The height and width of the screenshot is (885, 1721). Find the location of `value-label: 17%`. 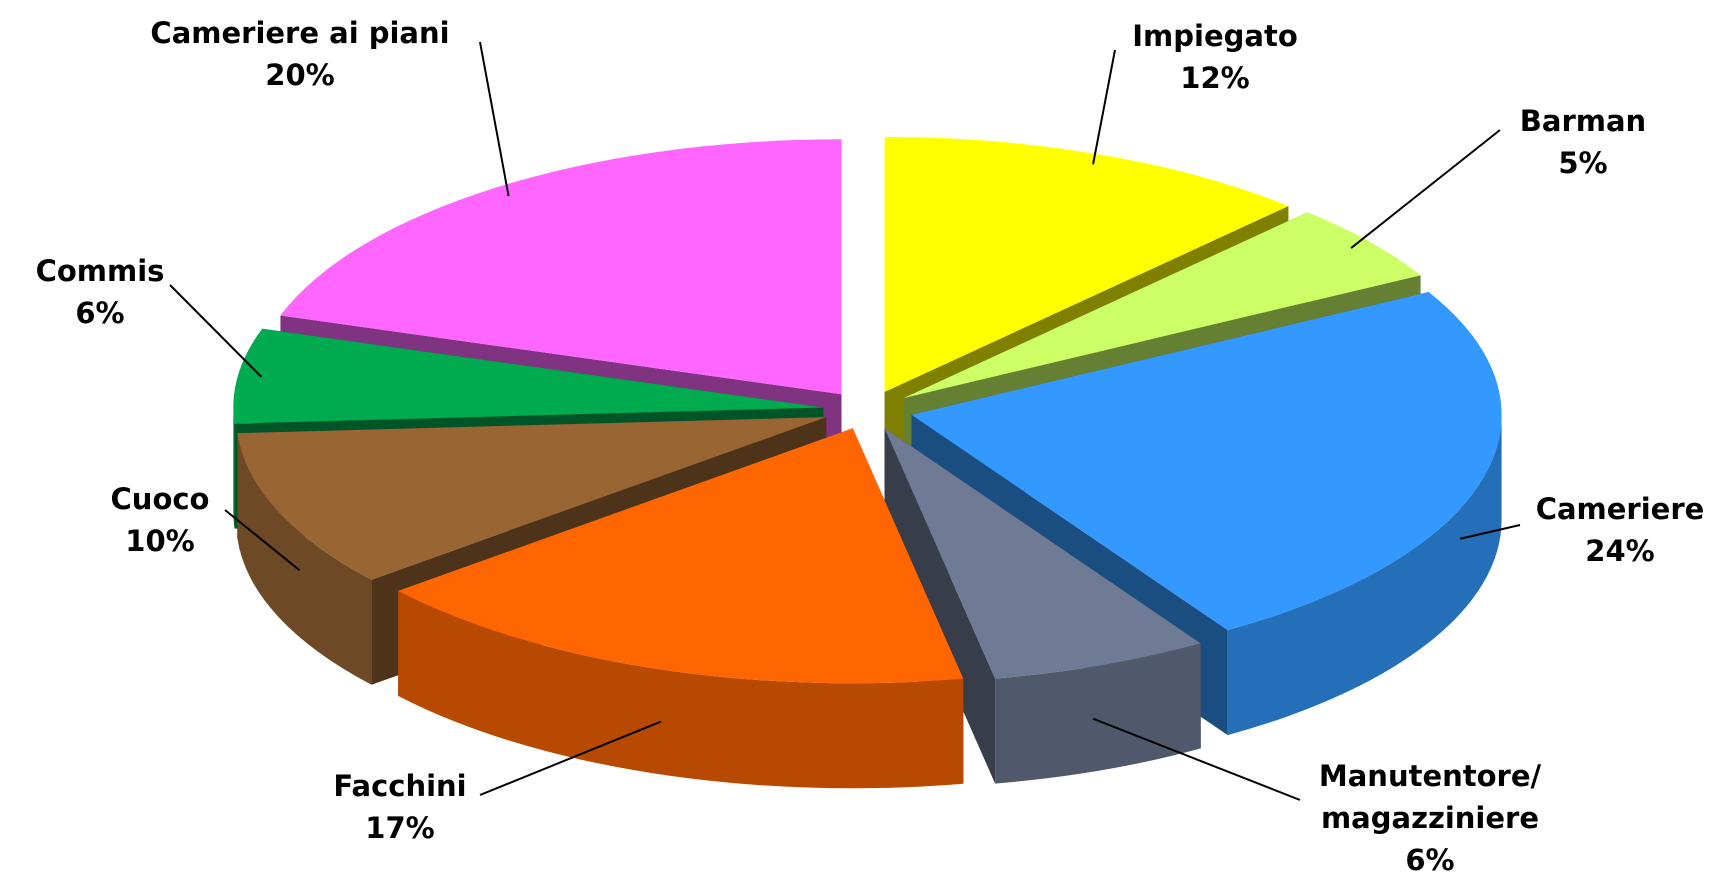

value-label: 17% is located at coordinates (400, 828).